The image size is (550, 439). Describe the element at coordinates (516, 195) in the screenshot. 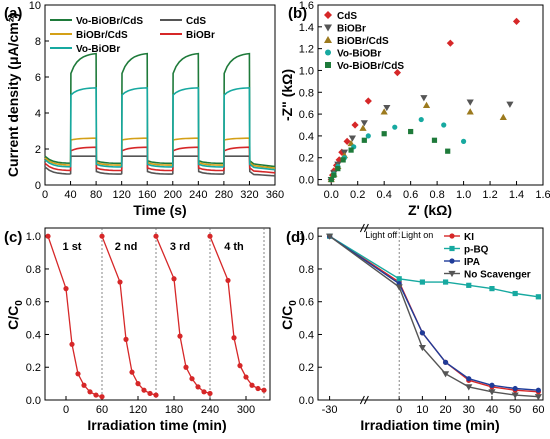

I see `panel-b-xtick-label: 1.4` at that location.